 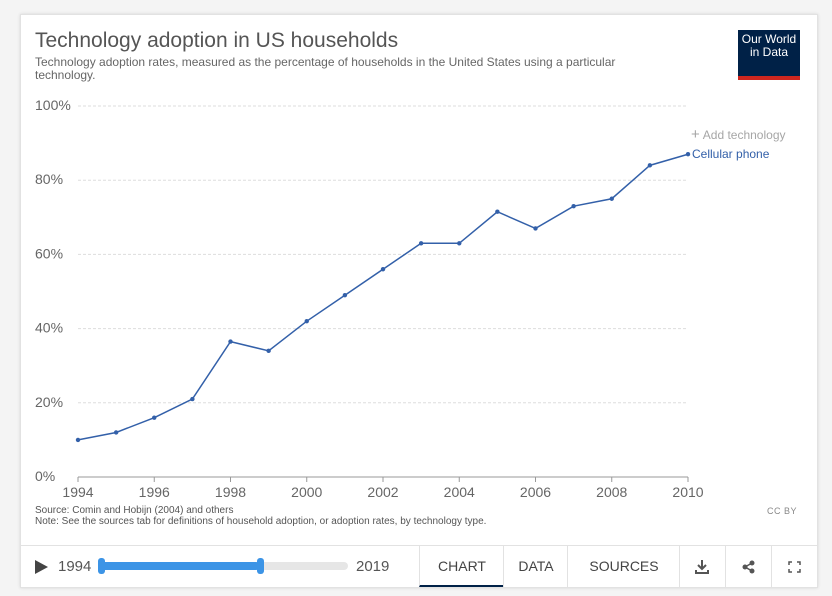 I want to click on share-icon, so click(x=748, y=567).